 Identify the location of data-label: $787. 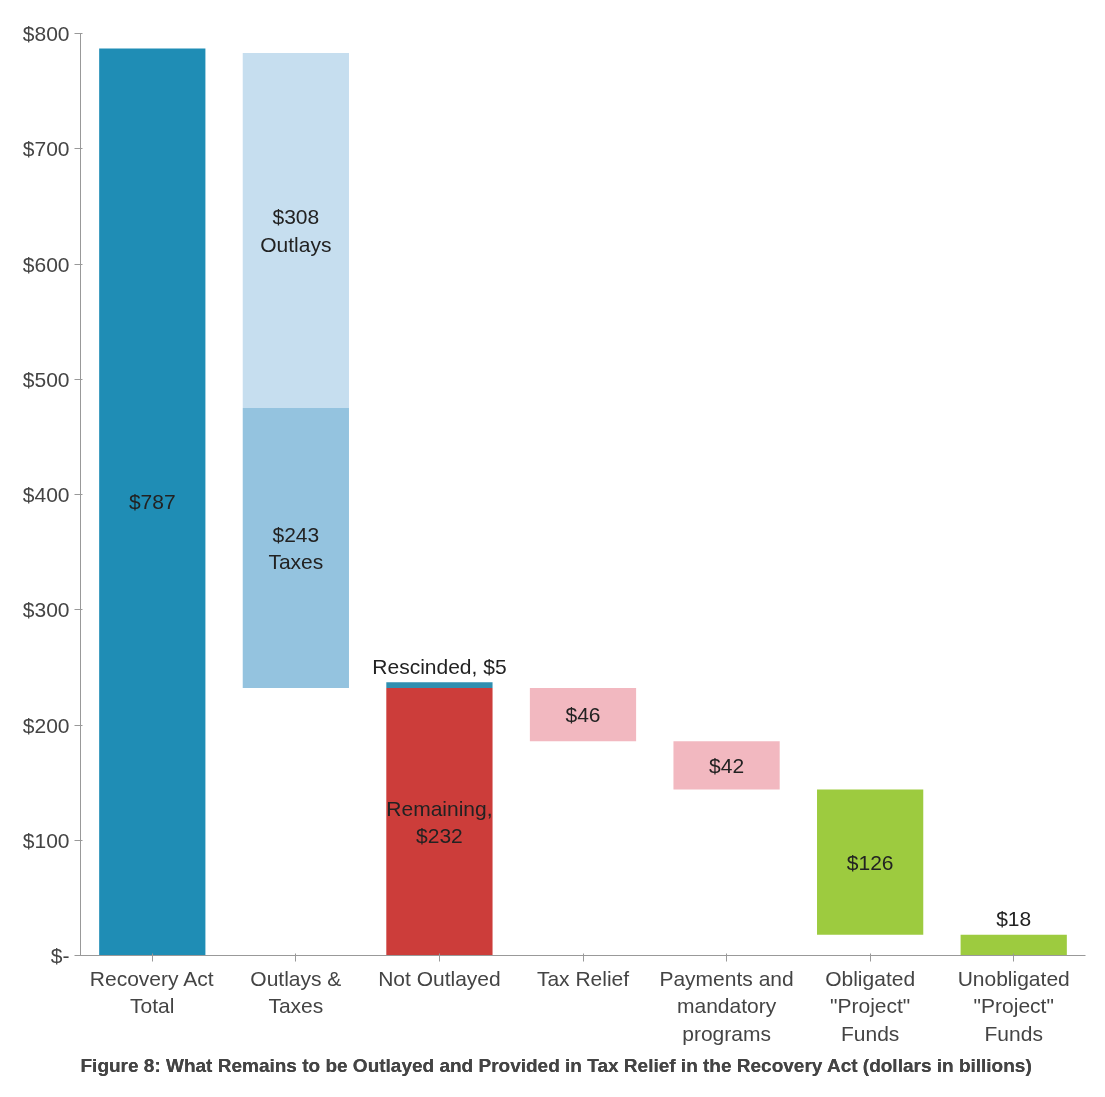
(152, 502).